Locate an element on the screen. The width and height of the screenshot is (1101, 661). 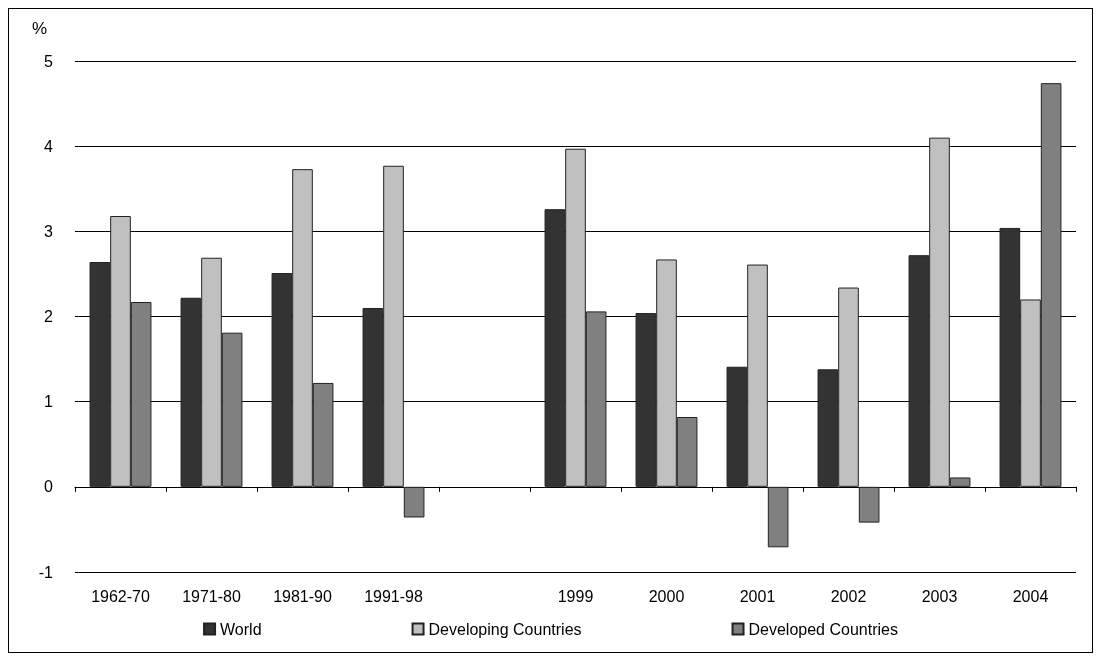
x-tick-label: 1962-70 is located at coordinates (120, 596).